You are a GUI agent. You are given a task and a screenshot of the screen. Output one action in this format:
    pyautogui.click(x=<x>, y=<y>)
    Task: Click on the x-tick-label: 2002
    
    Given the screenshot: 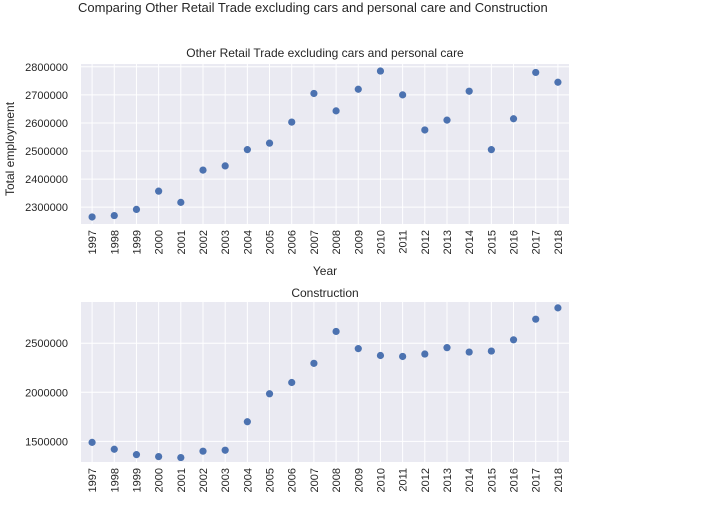 What is the action you would take?
    pyautogui.click(x=204, y=480)
    